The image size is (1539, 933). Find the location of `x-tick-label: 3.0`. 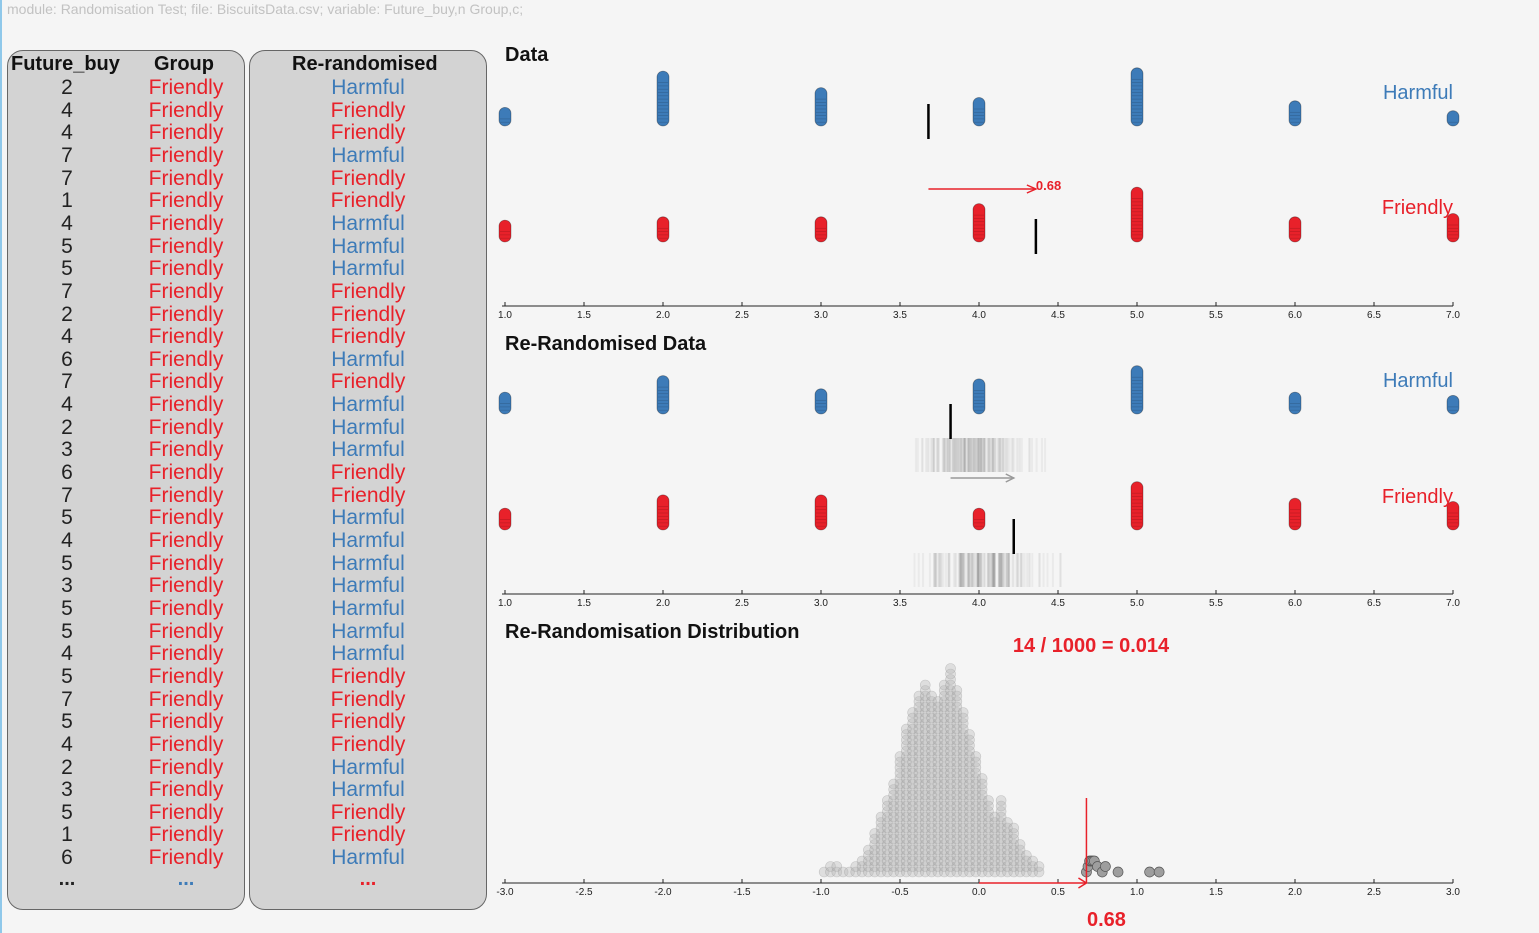

x-tick-label: 3.0 is located at coordinates (821, 603).